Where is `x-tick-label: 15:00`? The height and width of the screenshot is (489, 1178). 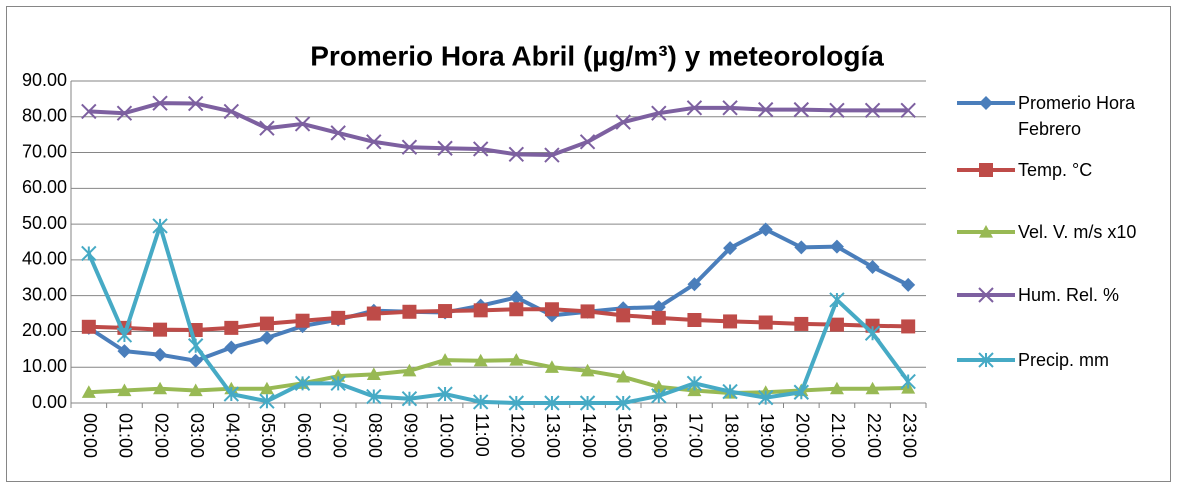 x-tick-label: 15:00 is located at coordinates (624, 435).